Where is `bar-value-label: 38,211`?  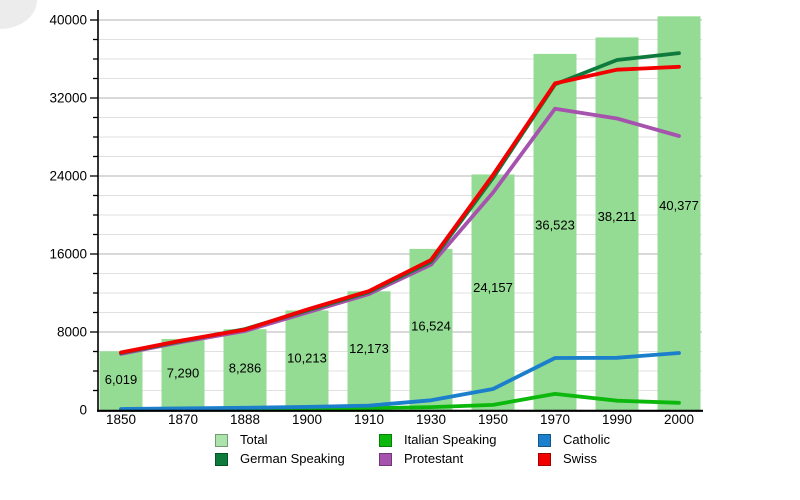
bar-value-label: 38,211 is located at coordinates (617, 216).